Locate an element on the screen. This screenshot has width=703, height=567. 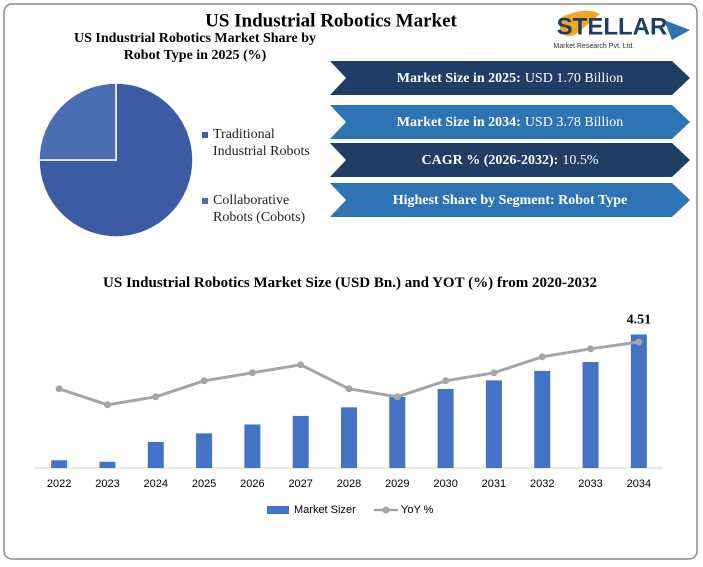
banner-label: Highest Share by Segment: Robot Type is located at coordinates (510, 200).